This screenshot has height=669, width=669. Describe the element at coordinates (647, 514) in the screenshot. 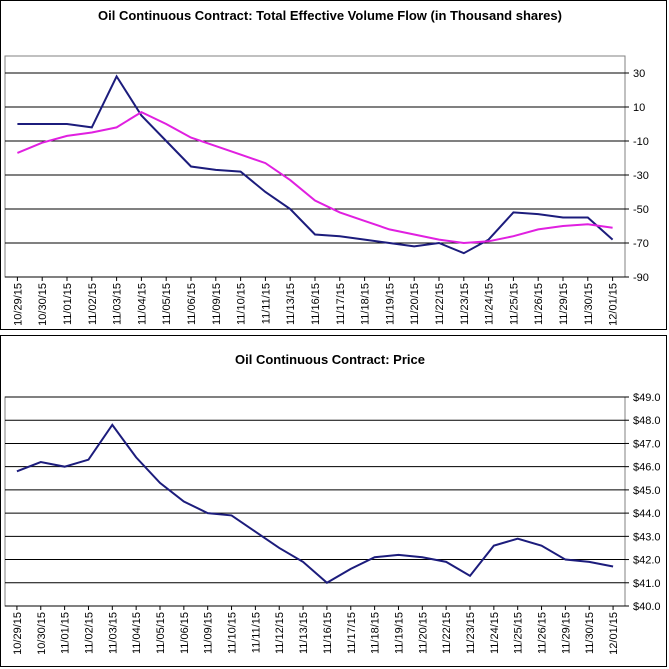

I see `y-tick-label: $44.0` at that location.